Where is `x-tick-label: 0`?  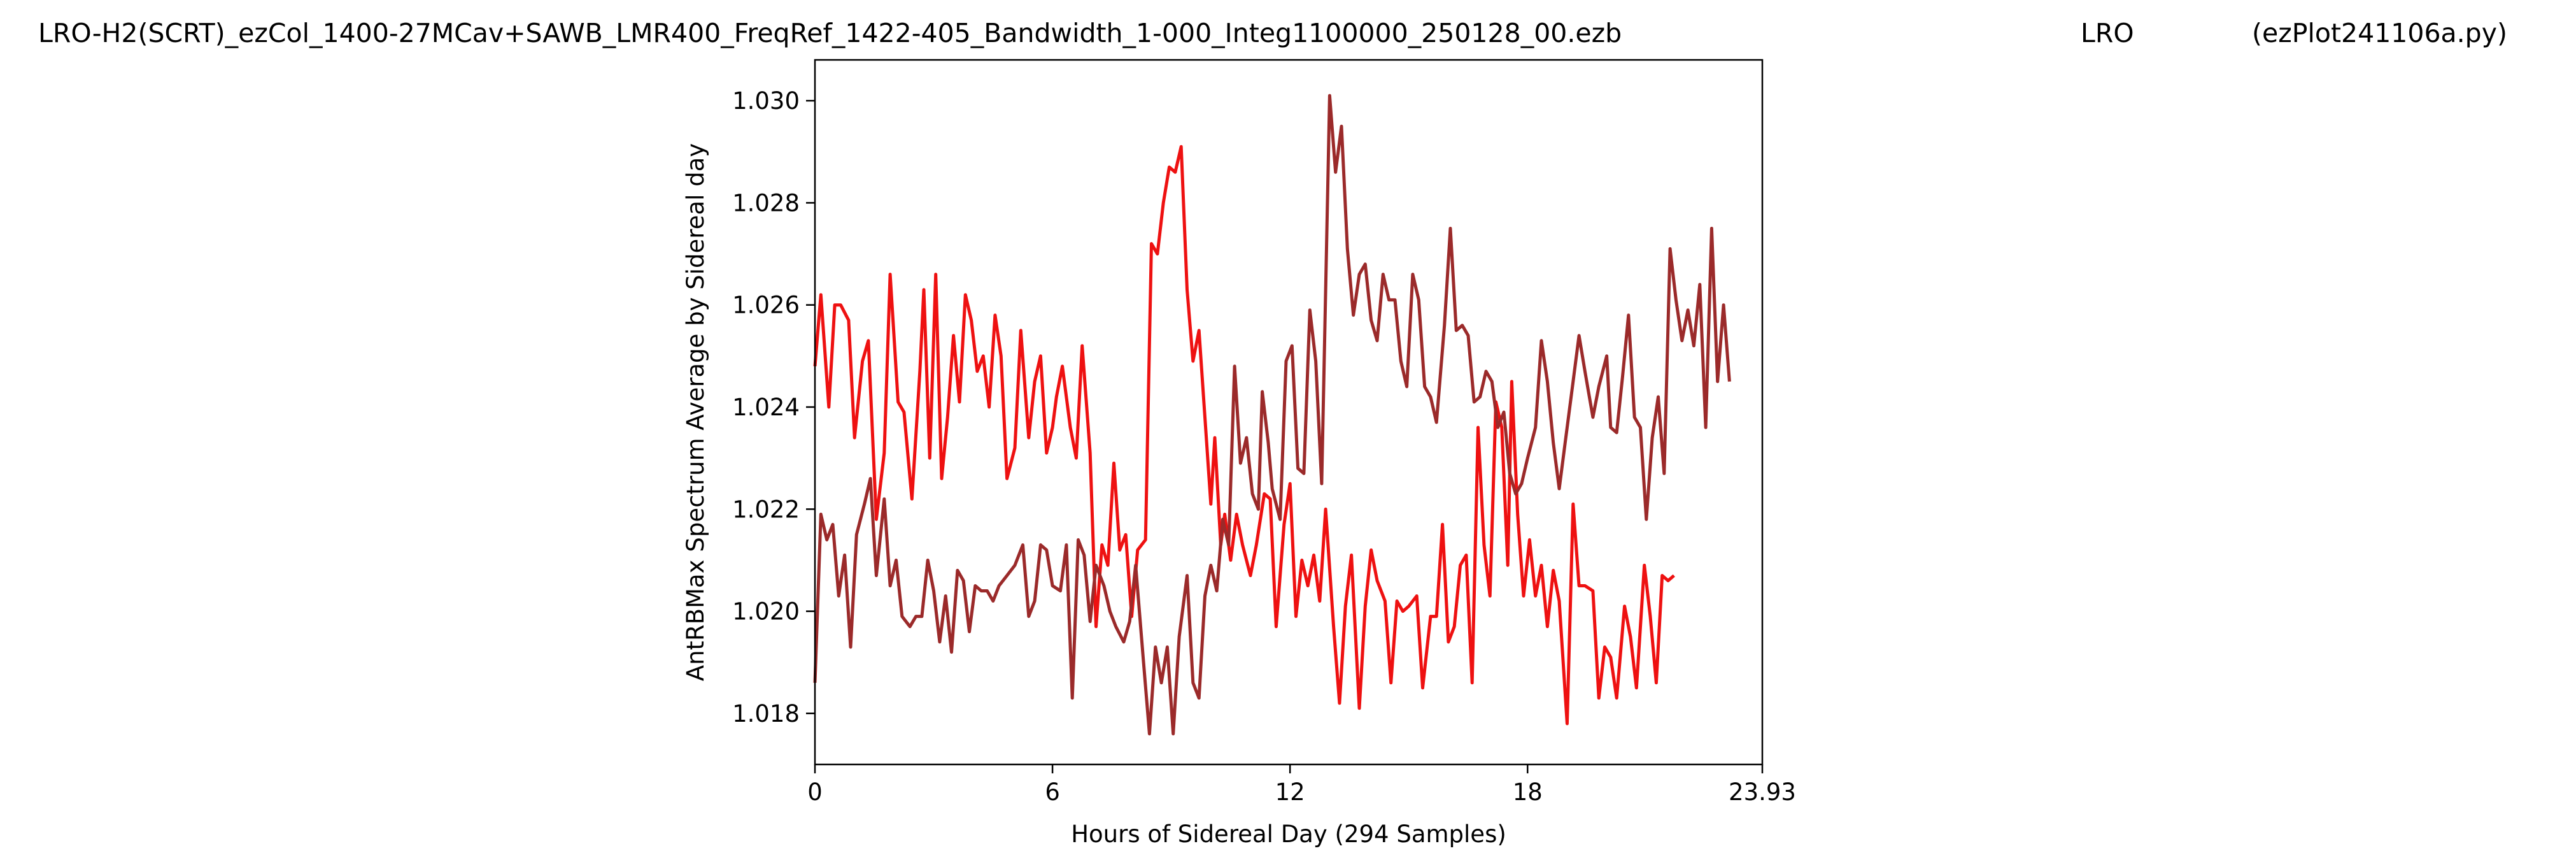 x-tick-label: 0 is located at coordinates (815, 792).